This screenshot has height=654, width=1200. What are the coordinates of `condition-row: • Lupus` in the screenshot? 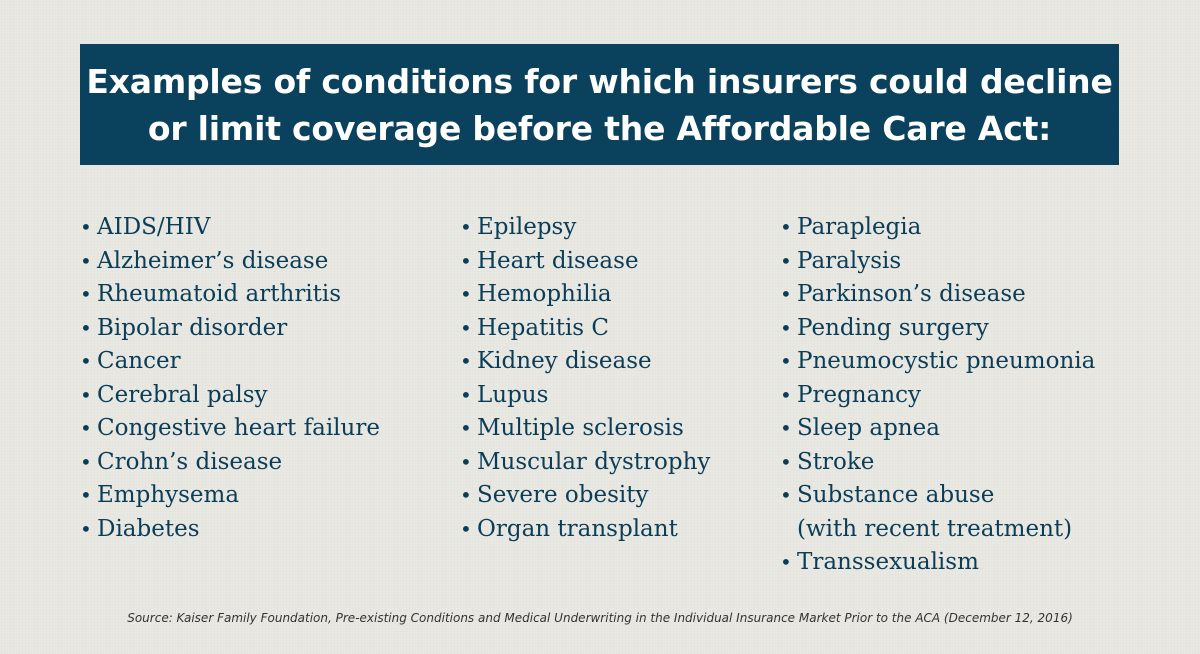 It's located at (585, 396).